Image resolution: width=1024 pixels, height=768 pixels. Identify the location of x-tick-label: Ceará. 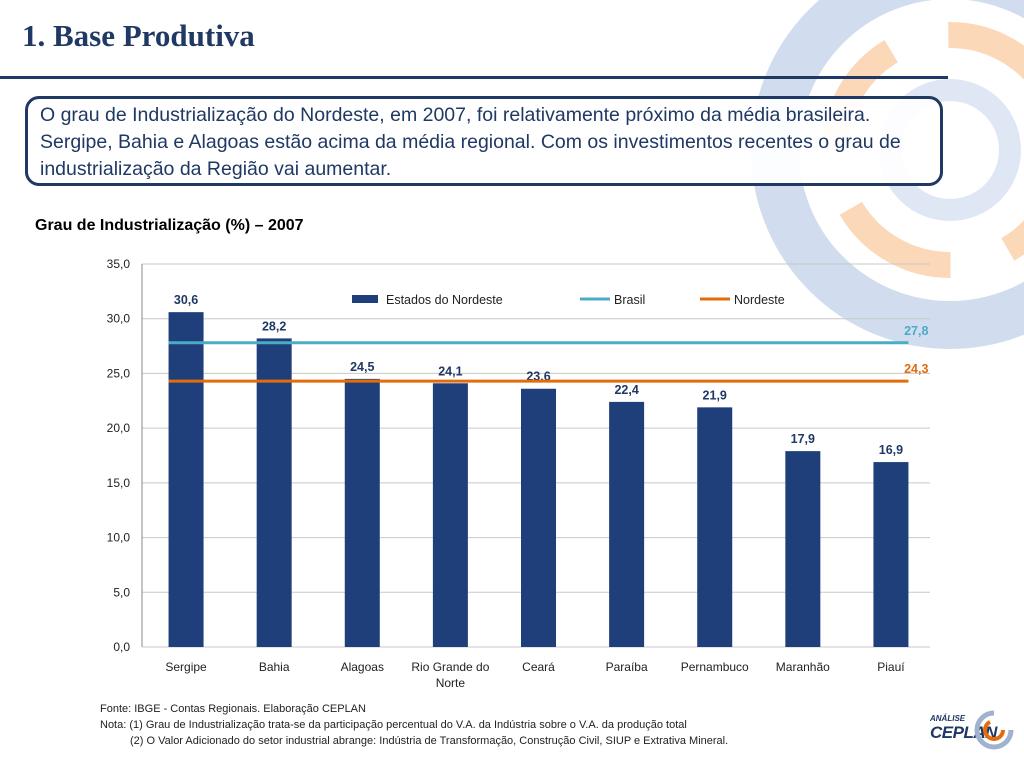
(538, 667).